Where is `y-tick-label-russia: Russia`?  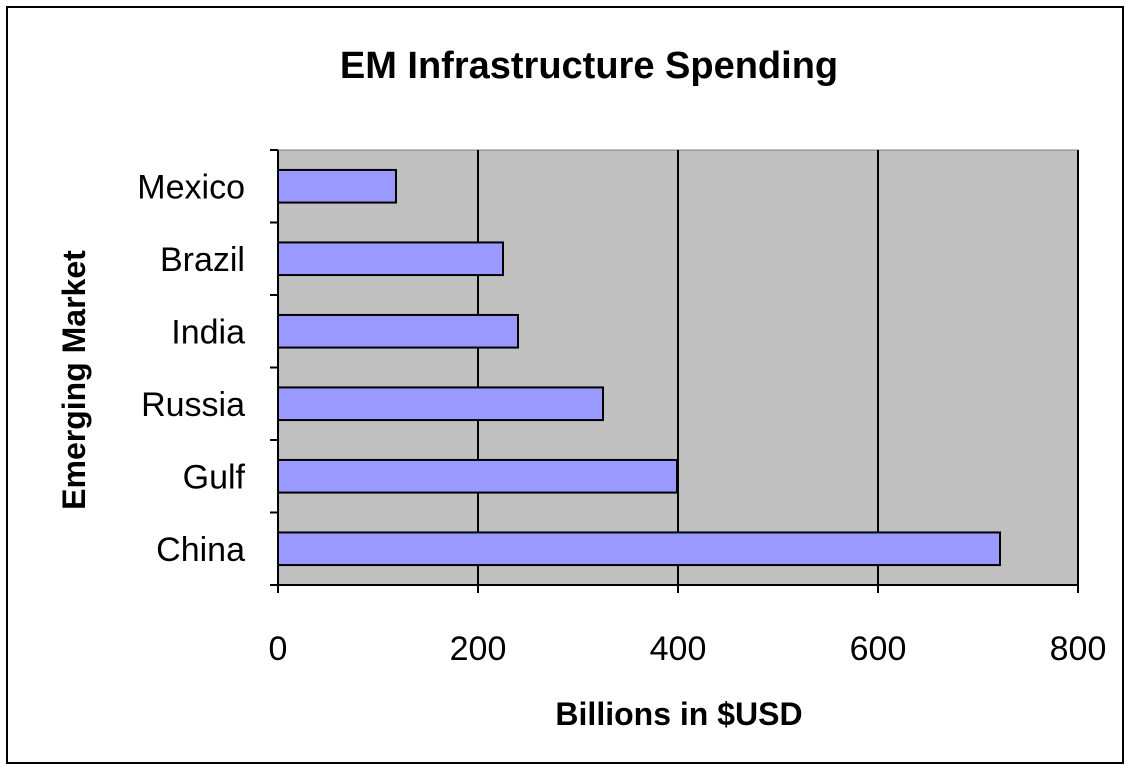 y-tick-label-russia: Russia is located at coordinates (193, 405).